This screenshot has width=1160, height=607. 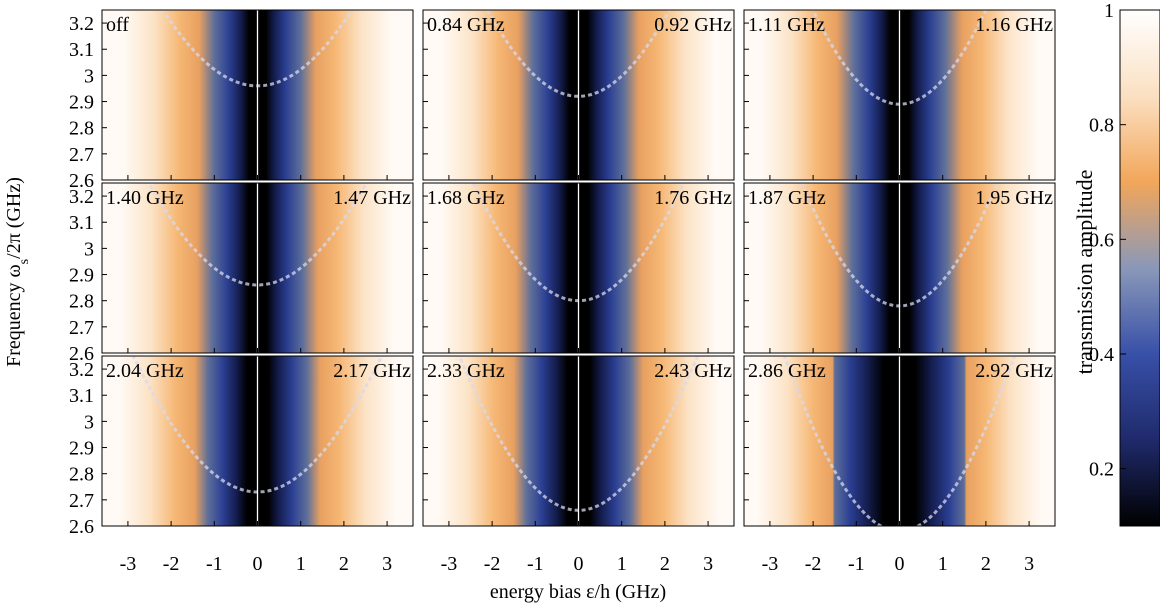 I want to click on panel: 1.11 GHz 1.16 GHz, so click(x=899, y=95).